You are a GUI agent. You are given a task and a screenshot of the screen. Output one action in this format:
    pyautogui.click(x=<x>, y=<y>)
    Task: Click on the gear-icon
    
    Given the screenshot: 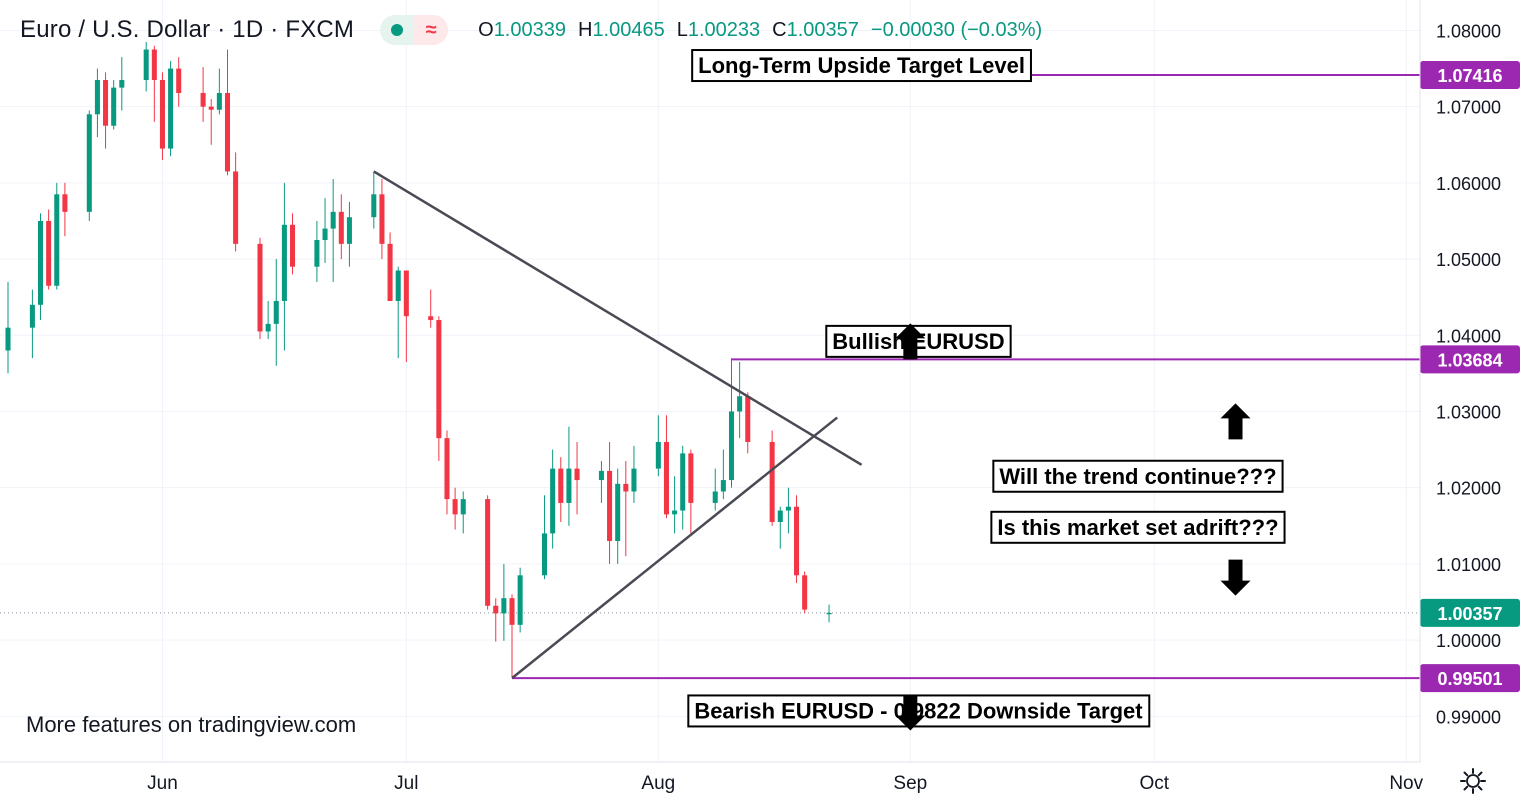 What is the action you would take?
    pyautogui.click(x=1473, y=781)
    